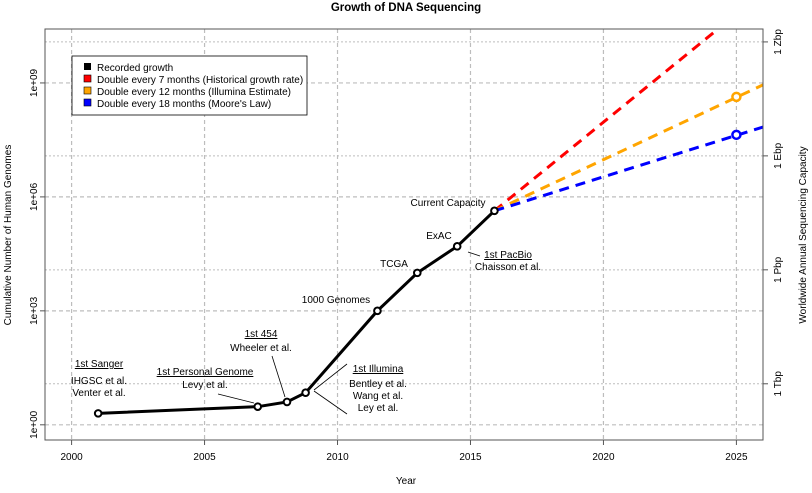 This screenshot has width=812, height=493. What do you see at coordinates (406, 481) in the screenshot?
I see `x-axis-label: Year` at bounding box center [406, 481].